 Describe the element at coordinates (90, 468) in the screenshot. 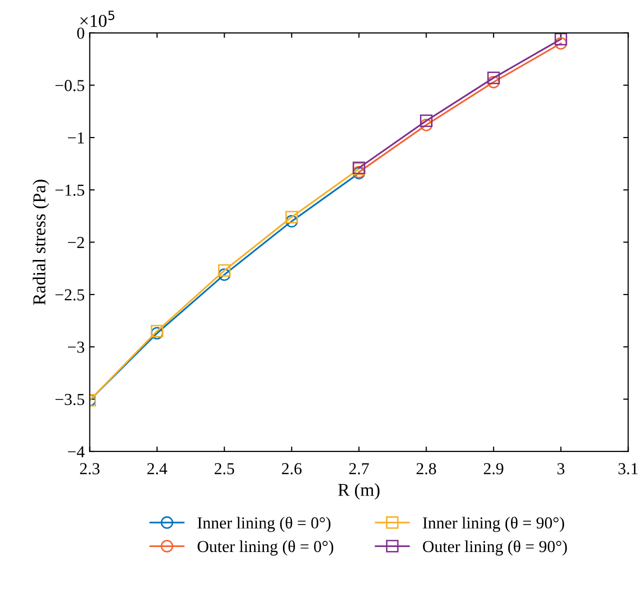

I see `x-tick-label: 2.3` at that location.